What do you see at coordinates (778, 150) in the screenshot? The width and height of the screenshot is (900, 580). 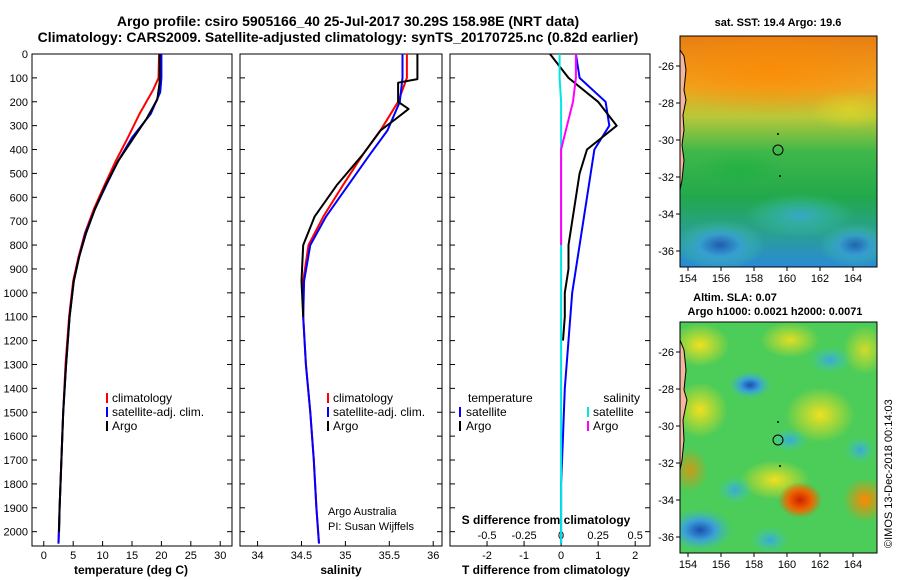 I see `float-position-marker` at bounding box center [778, 150].